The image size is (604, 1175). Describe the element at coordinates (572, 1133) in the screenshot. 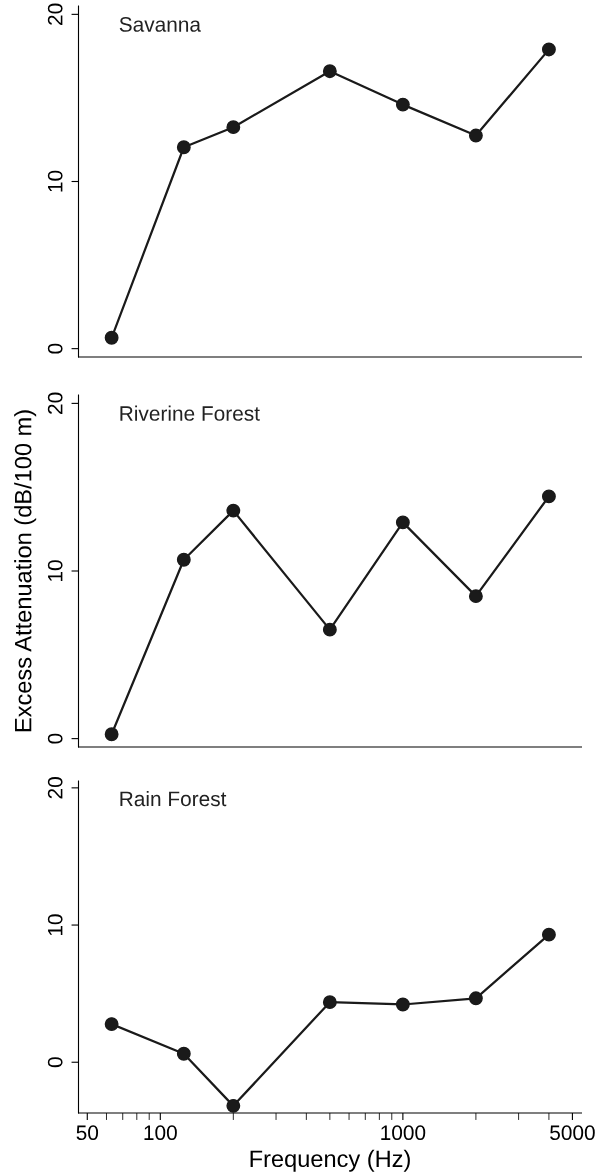

I see `x-tick-label: 5000` at that location.